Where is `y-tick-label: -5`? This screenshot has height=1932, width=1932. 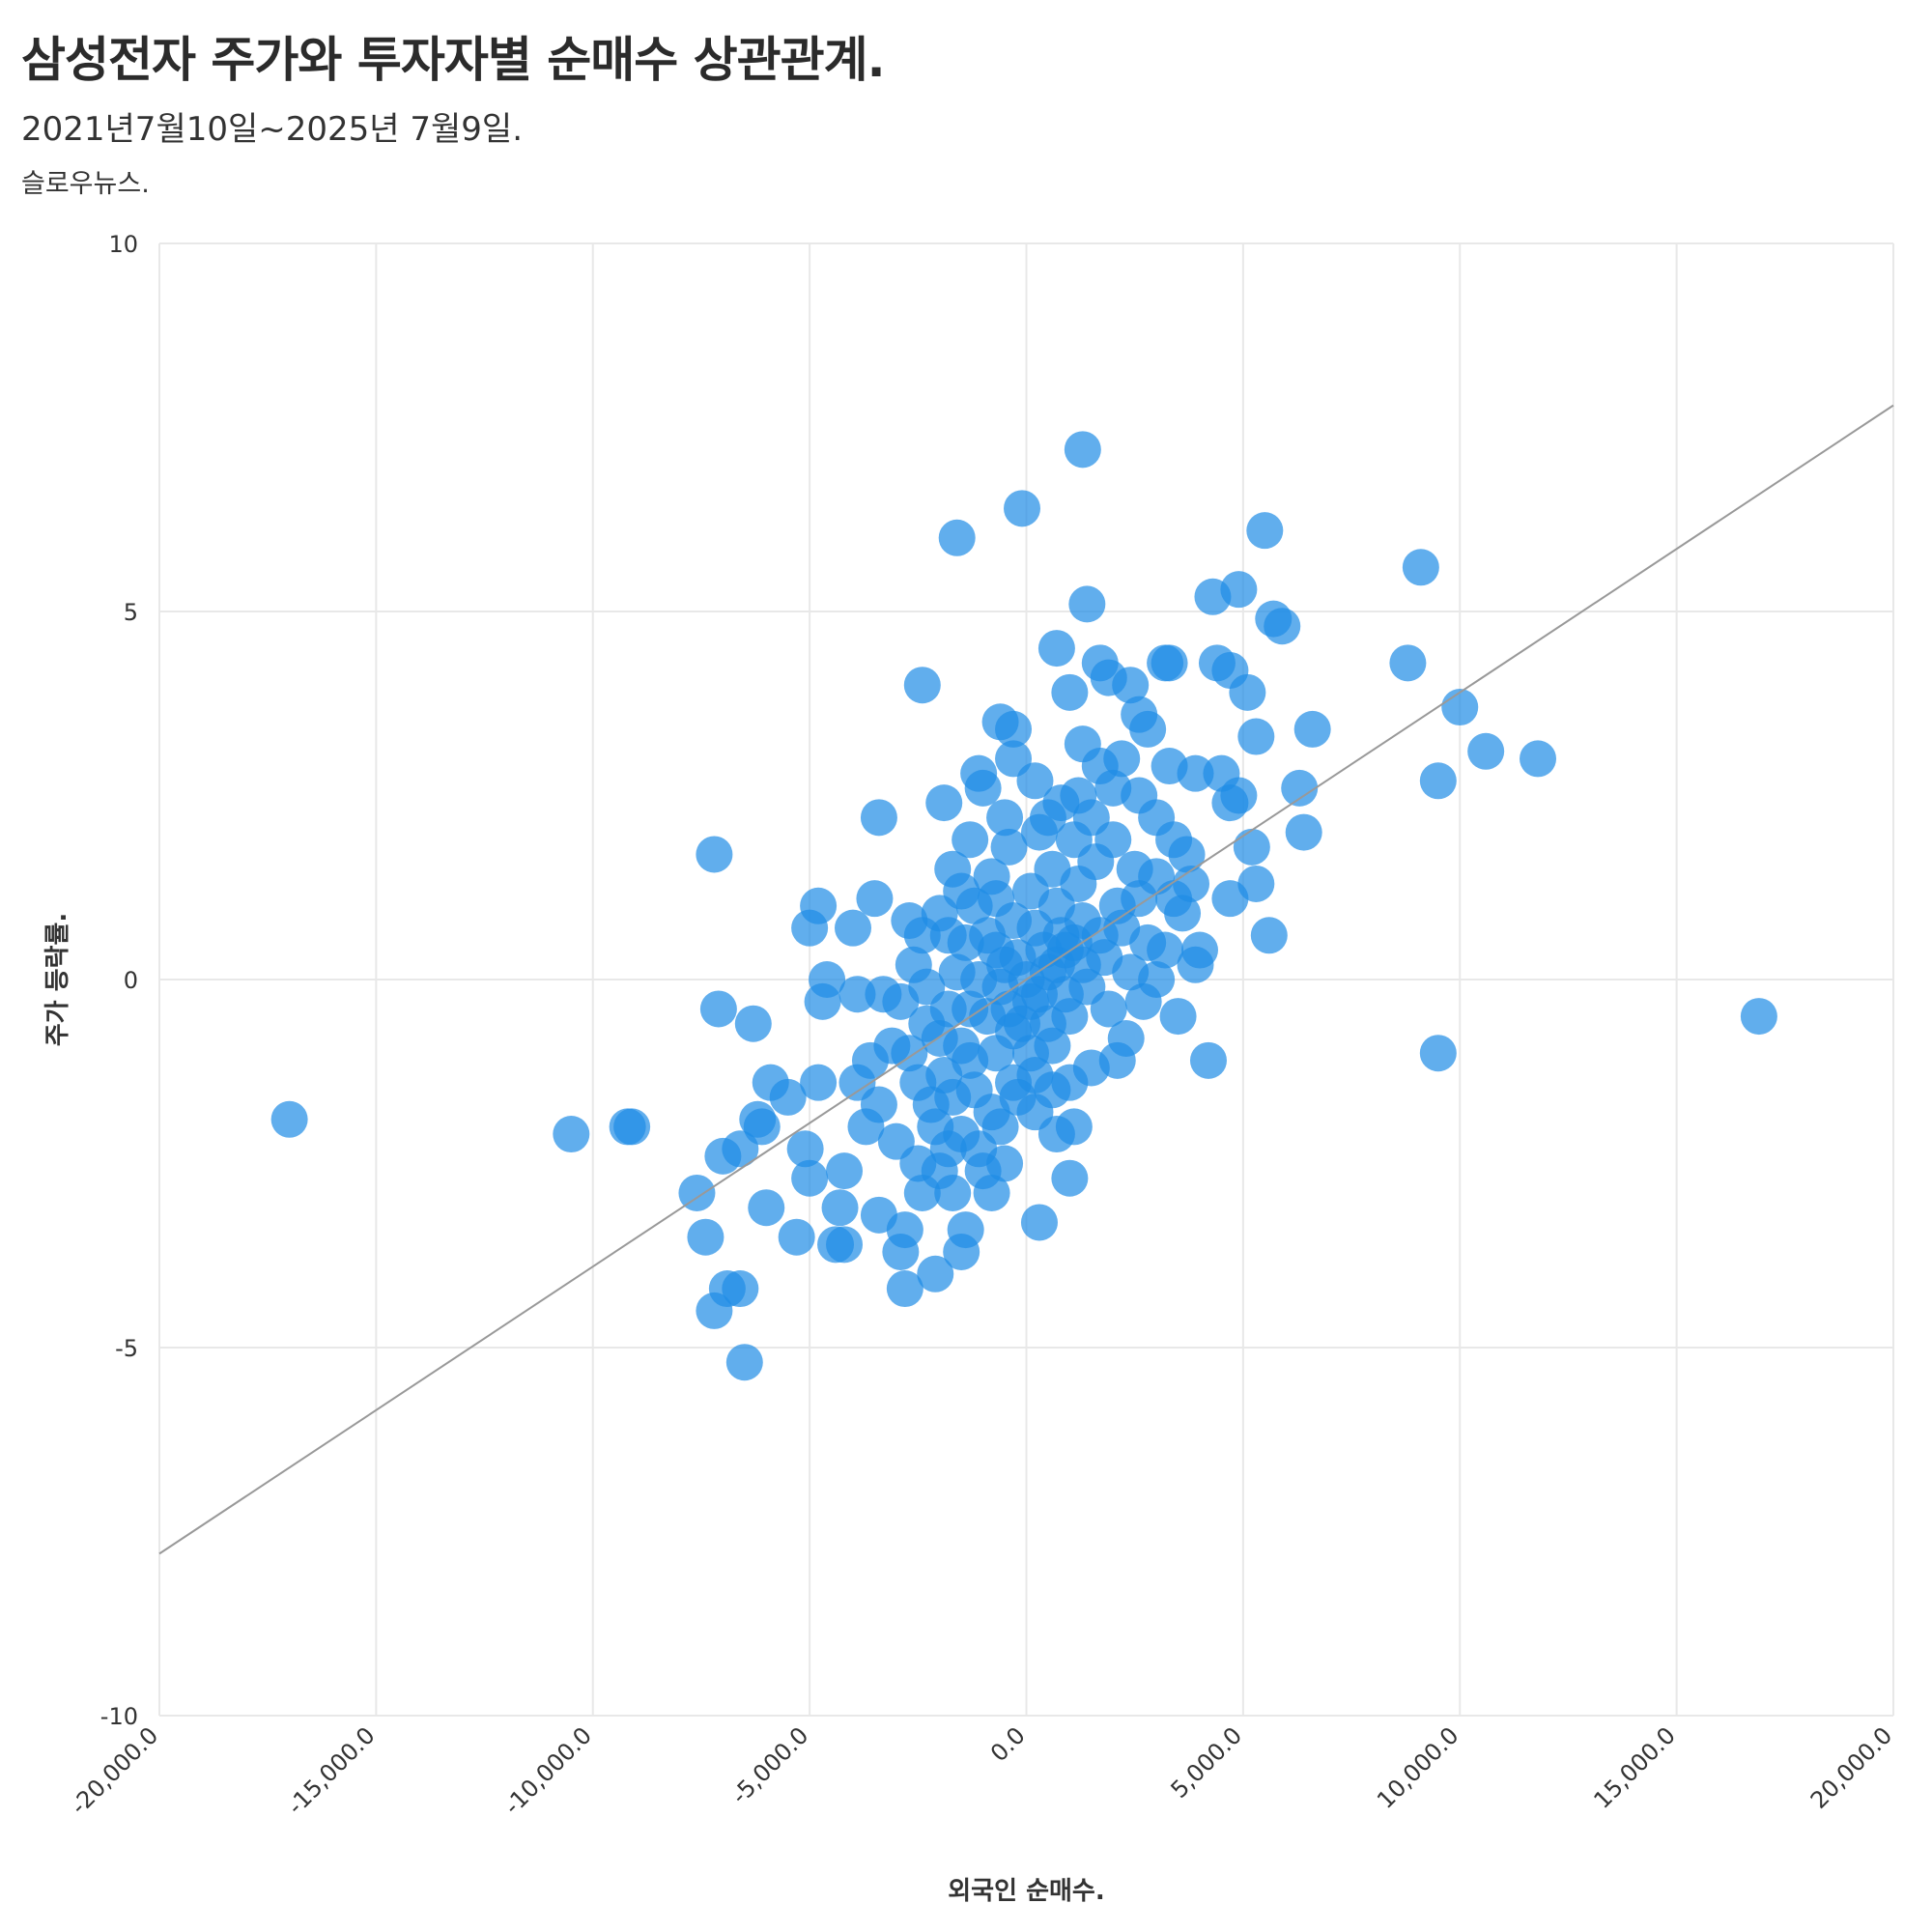
y-tick-label: -5 is located at coordinates (126, 1348).